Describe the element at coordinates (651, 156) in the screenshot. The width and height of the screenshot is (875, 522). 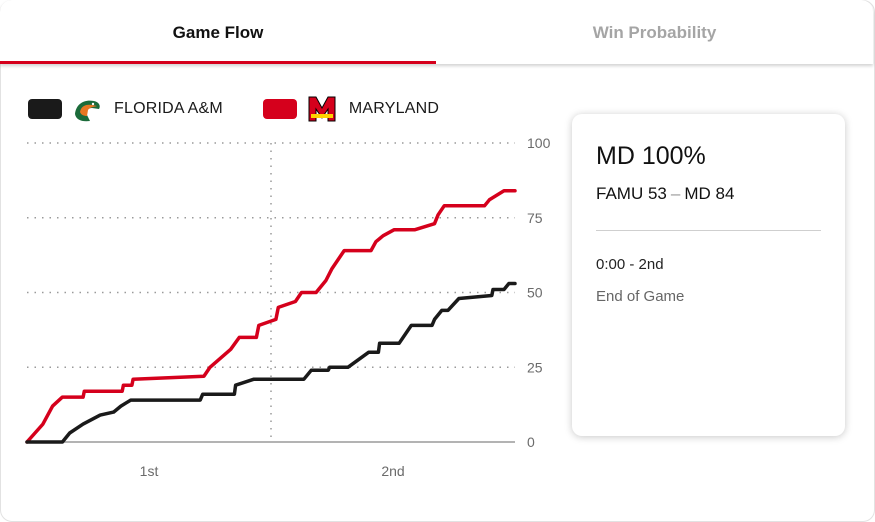
I see `win-probability: MD 100%` at that location.